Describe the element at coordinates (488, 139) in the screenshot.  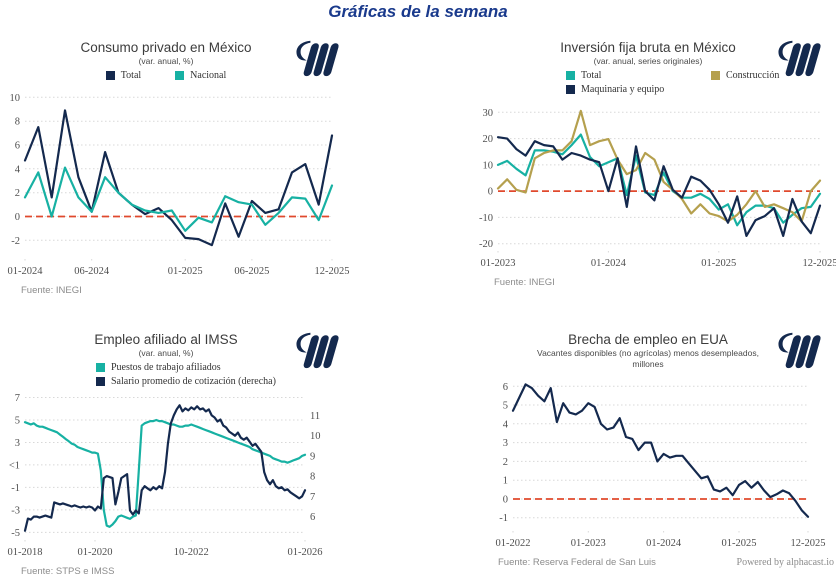
I see `svg-text: 20` at that location.